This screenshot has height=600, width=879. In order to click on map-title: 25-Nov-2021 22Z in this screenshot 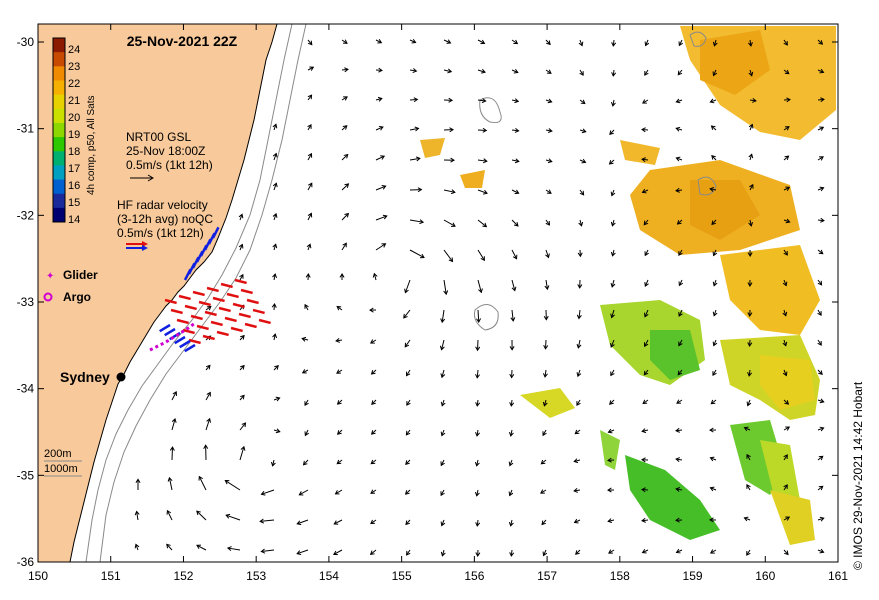, I will do `click(182, 41)`.